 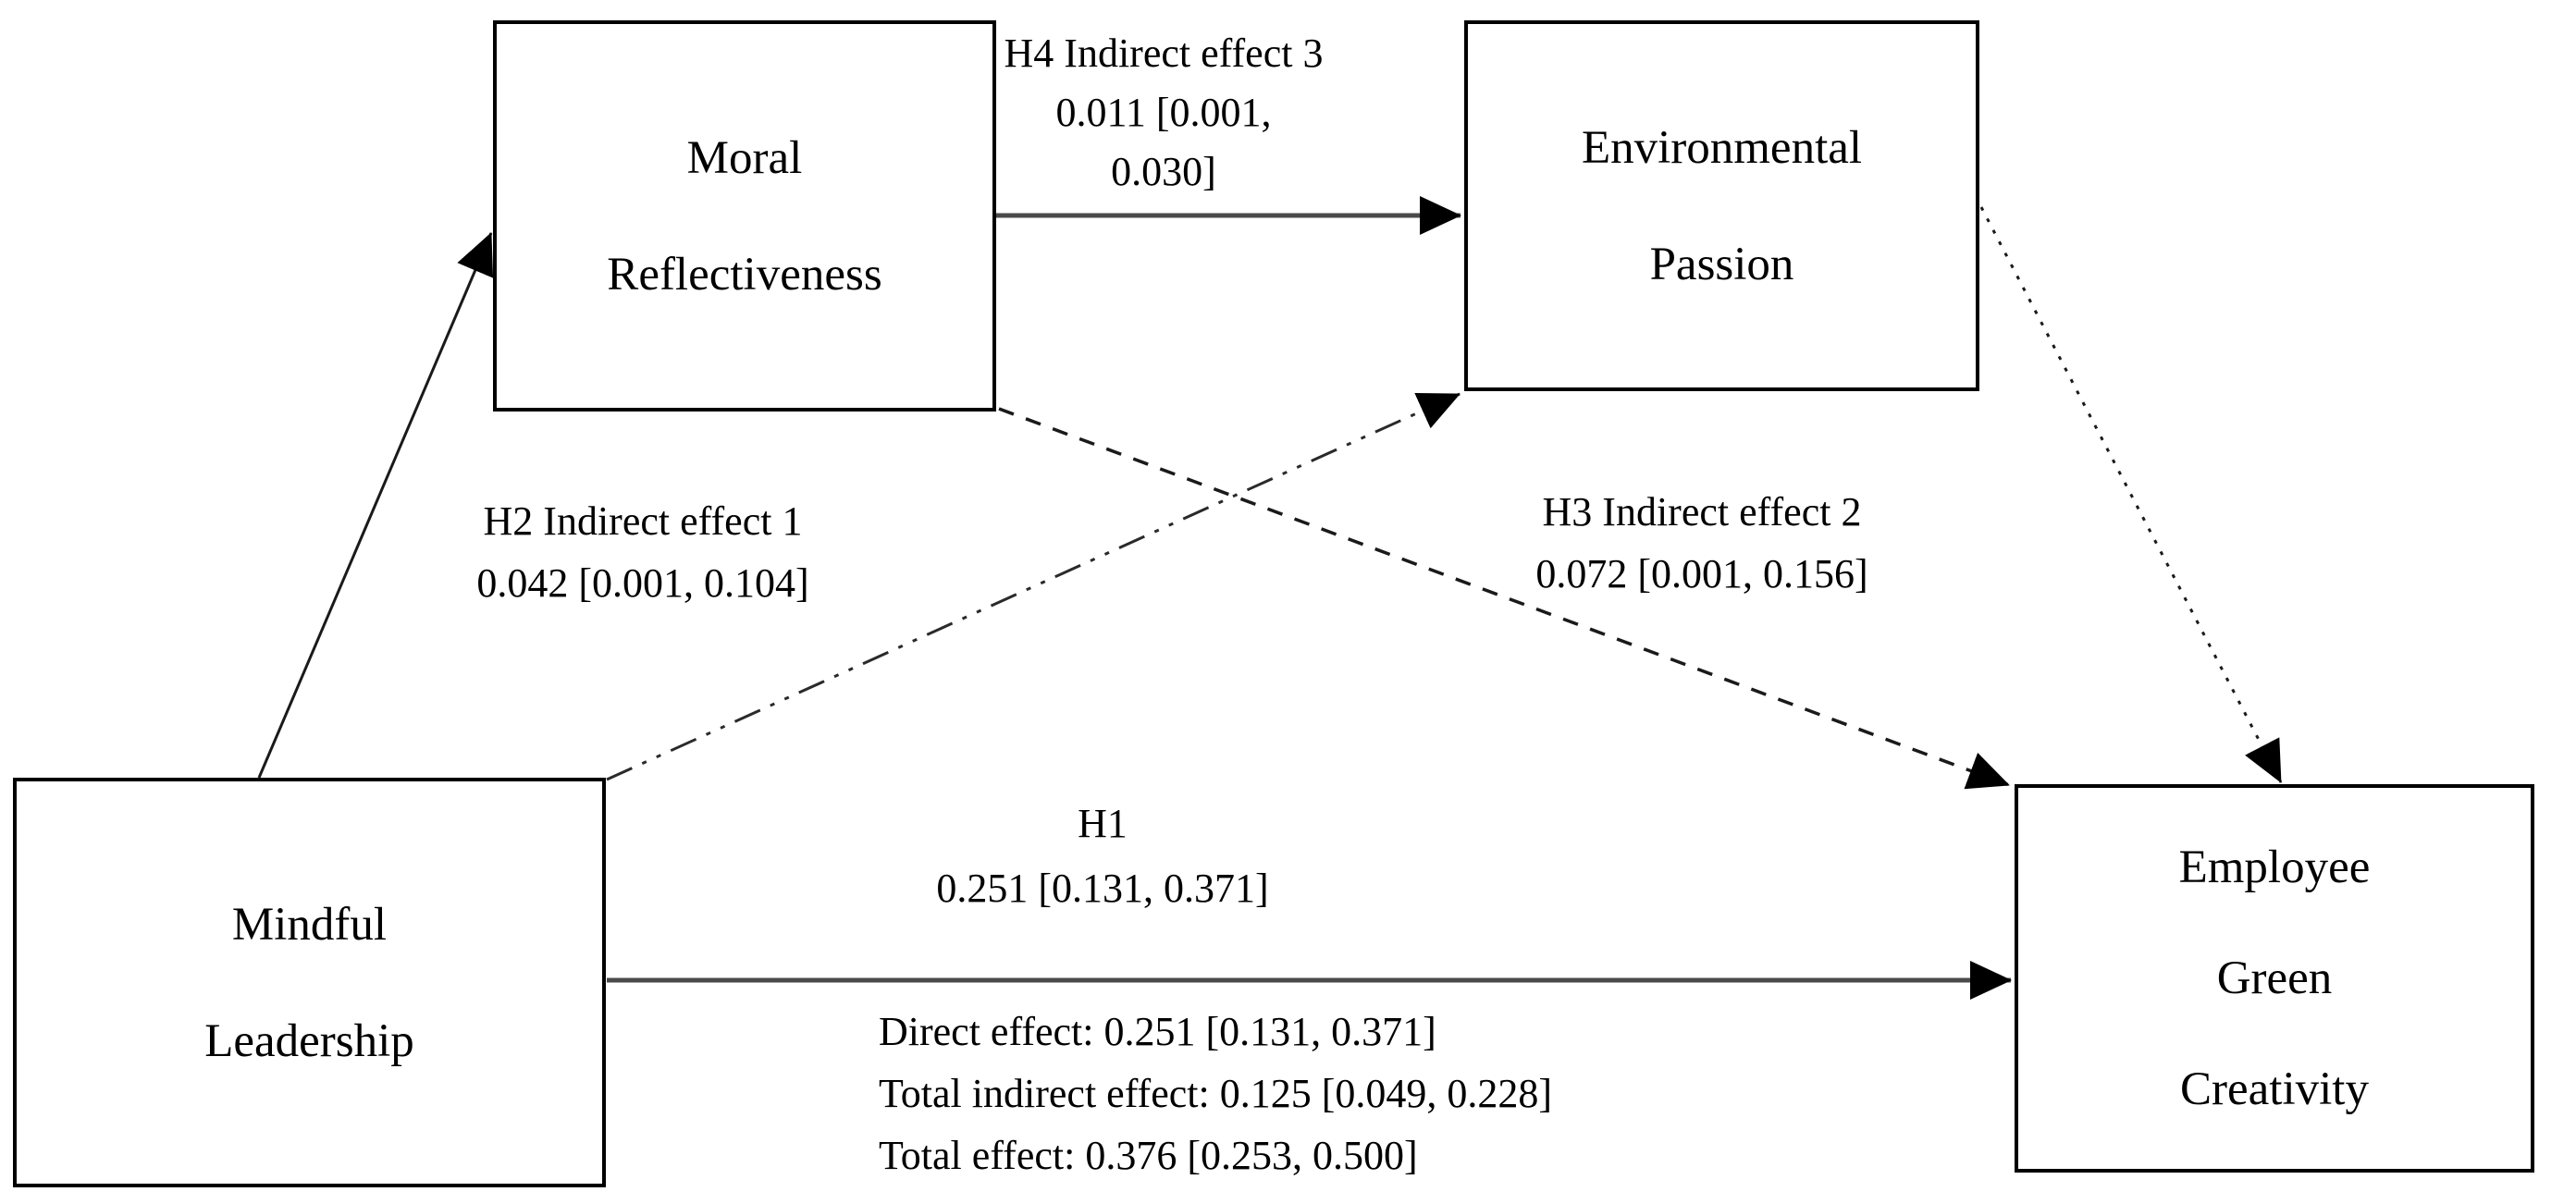 What do you see at coordinates (1721, 264) in the screenshot?
I see `node-label: Passion` at bounding box center [1721, 264].